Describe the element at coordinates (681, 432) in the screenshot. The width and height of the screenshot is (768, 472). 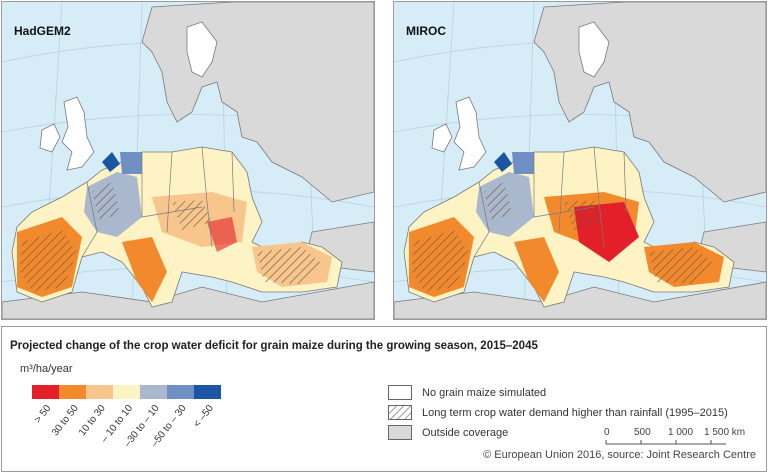
I see `scale-tick: 1 000` at that location.